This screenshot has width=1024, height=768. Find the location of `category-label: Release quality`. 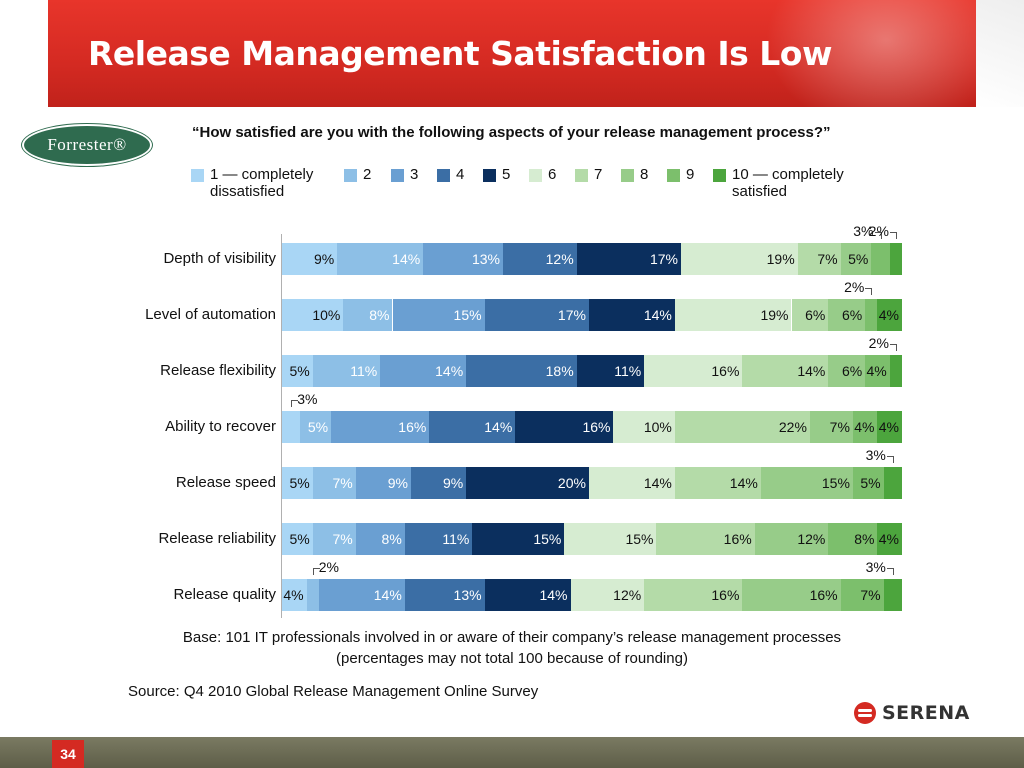

category-label: Release quality is located at coordinates (224, 594).